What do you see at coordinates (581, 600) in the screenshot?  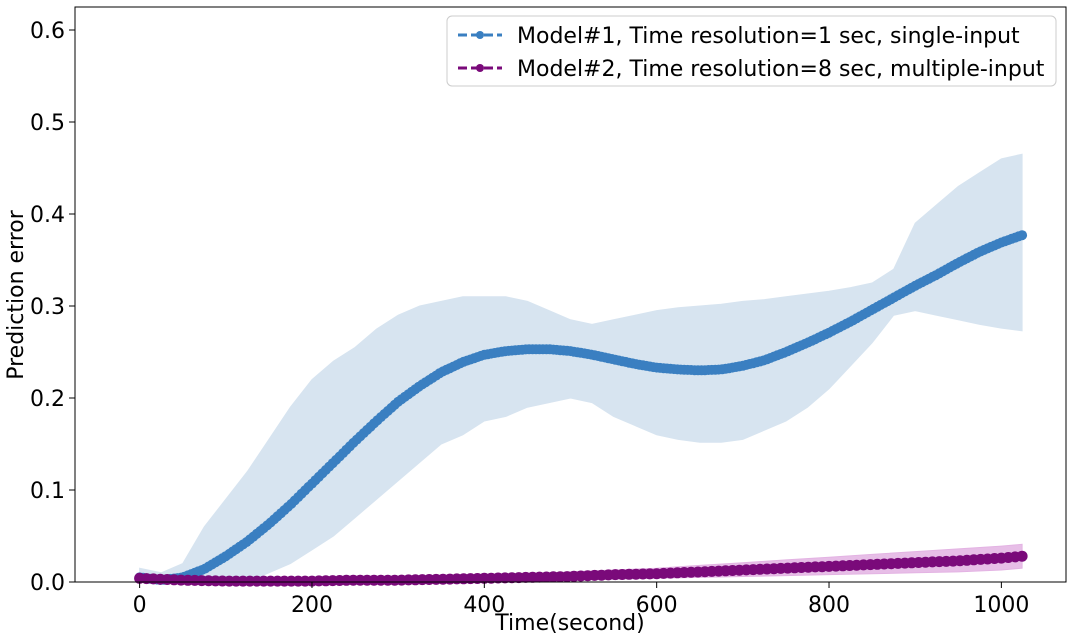 I see `x-axis-ticks: 0 200 400 600 800 1000` at bounding box center [581, 600].